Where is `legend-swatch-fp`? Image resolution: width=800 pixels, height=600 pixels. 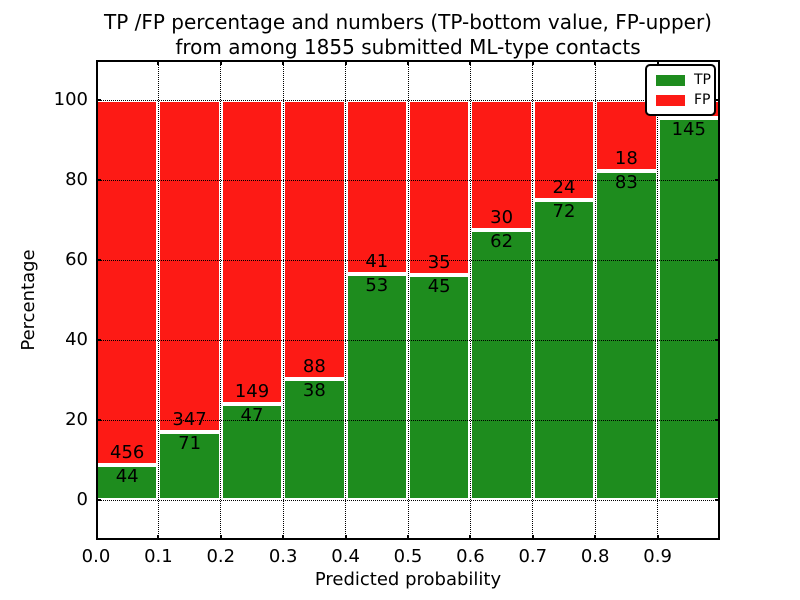 legend-swatch-fp is located at coordinates (670, 100).